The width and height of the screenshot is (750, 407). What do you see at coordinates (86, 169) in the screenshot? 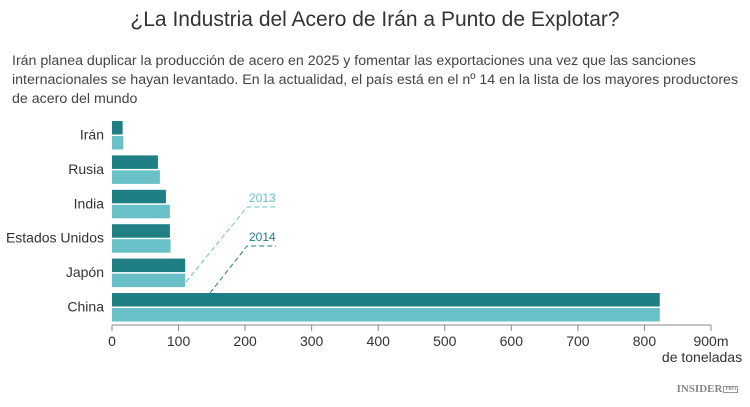
I see `category-label: Rusia` at bounding box center [86, 169].